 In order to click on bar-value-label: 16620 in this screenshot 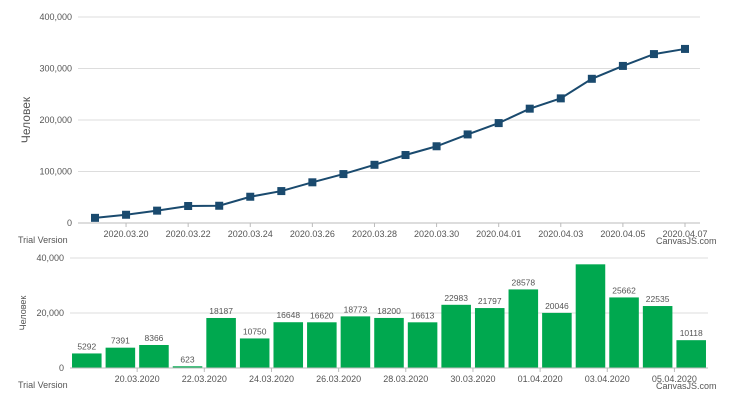, I will do `click(322, 315)`.